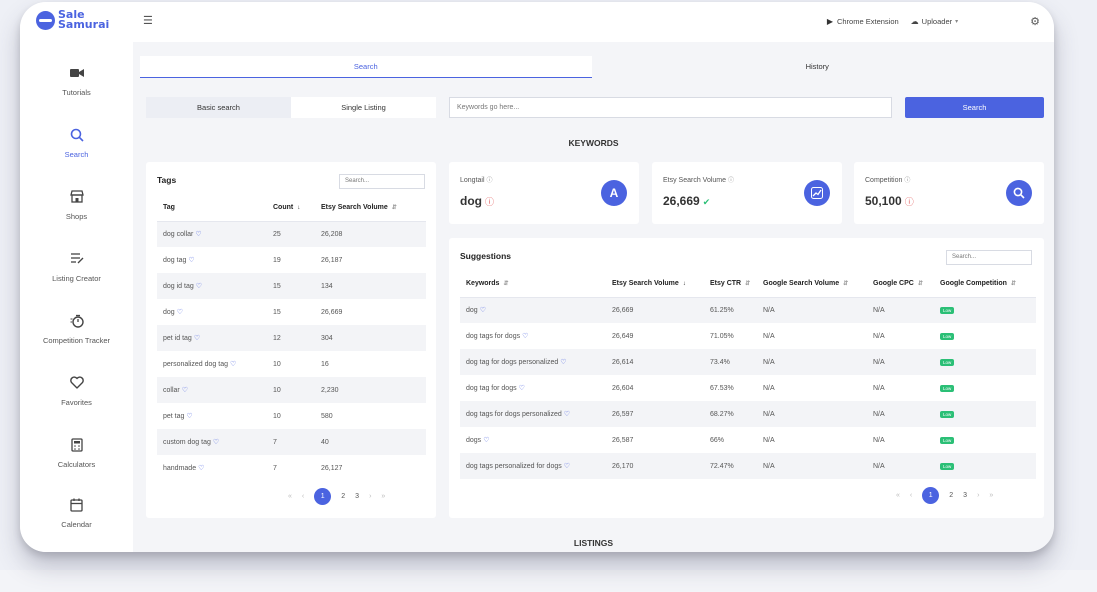  Describe the element at coordinates (514, 466) in the screenshot. I see `keyword: dog tags personalized for dogs` at that location.